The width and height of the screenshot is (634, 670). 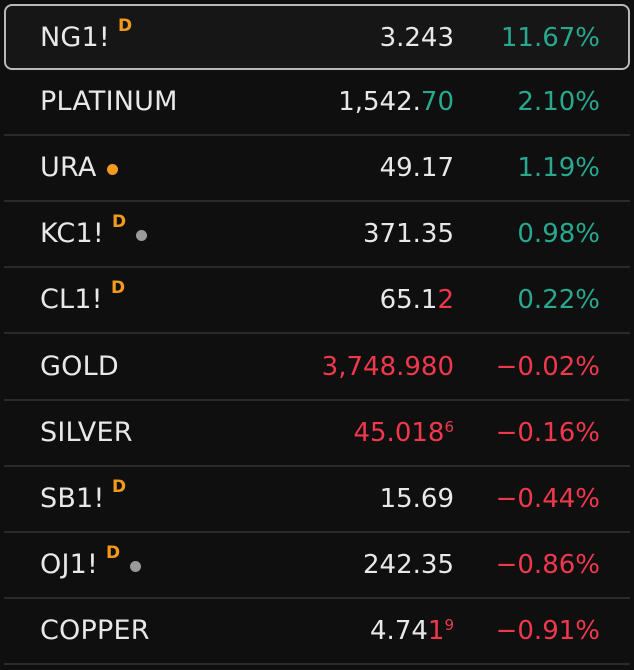 I want to click on symbol-label: PLATINUM, so click(x=109, y=101).